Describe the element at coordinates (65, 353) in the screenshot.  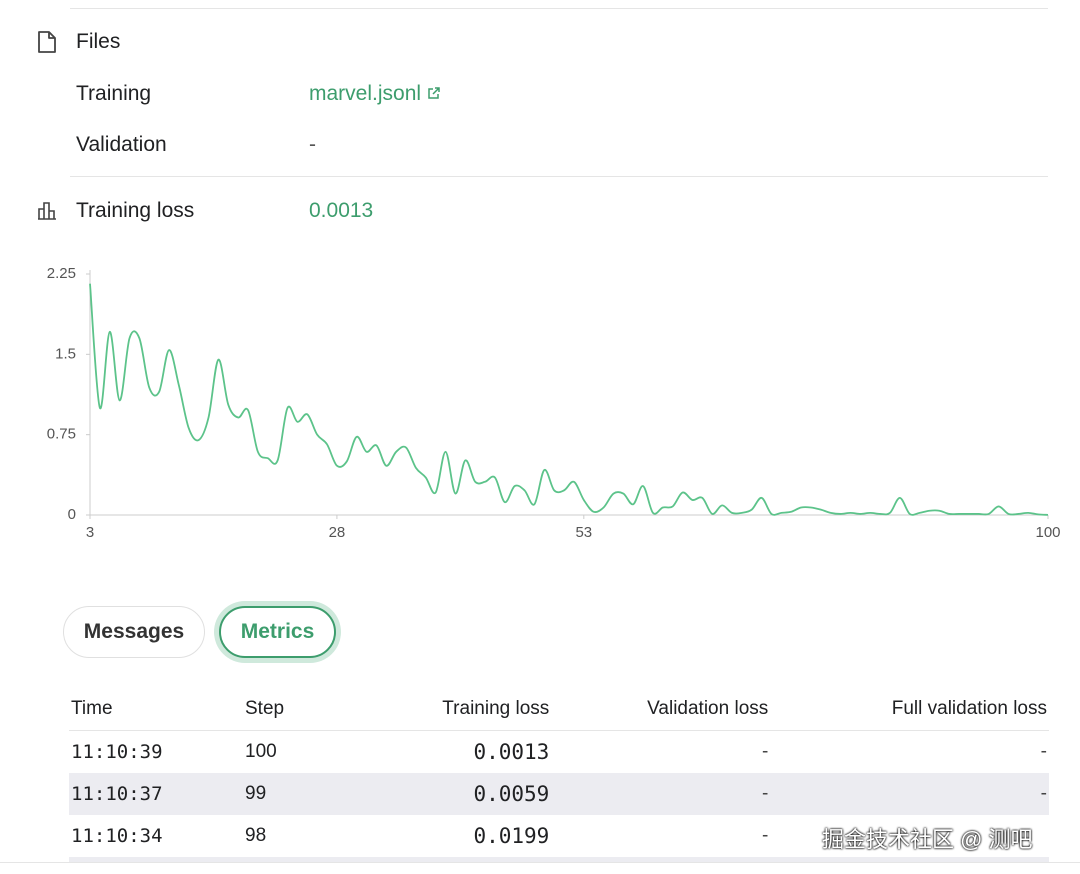
I see `y-tick-label: 1.5` at that location.